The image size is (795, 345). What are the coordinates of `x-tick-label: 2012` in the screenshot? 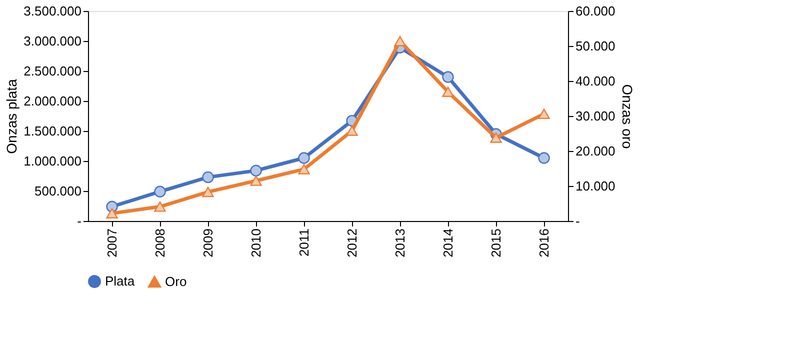 It's located at (352, 243).